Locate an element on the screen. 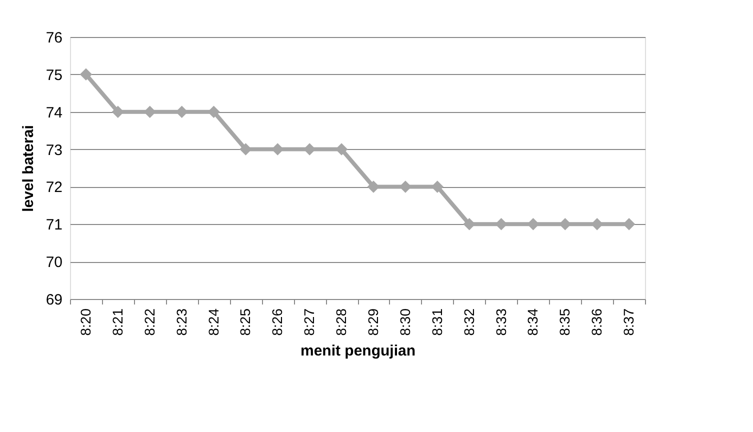  x-tick-label: 8:25 is located at coordinates (245, 322).